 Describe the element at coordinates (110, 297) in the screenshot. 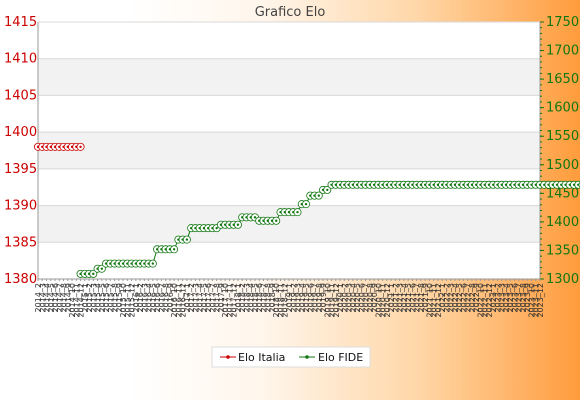

I see `x-tick-label: 2015_7` at that location.